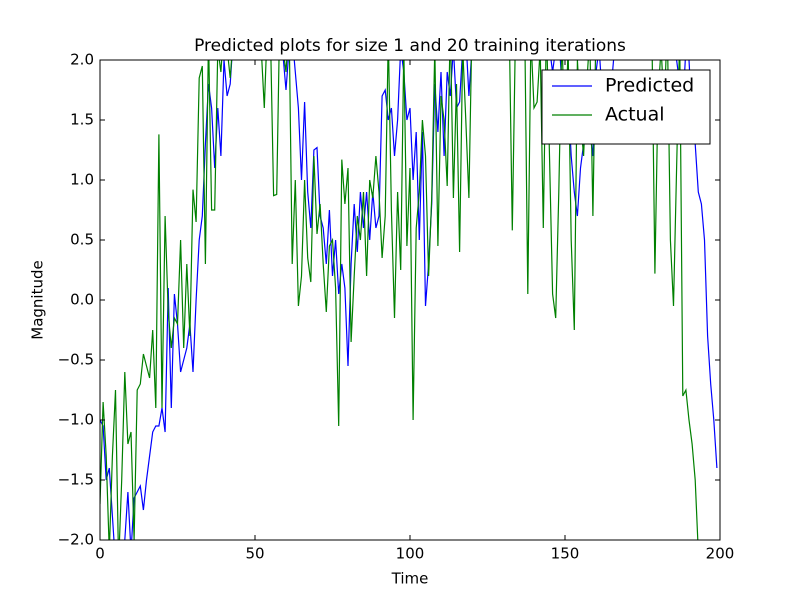  I want to click on y-tick-label: −0.5, so click(76, 360).